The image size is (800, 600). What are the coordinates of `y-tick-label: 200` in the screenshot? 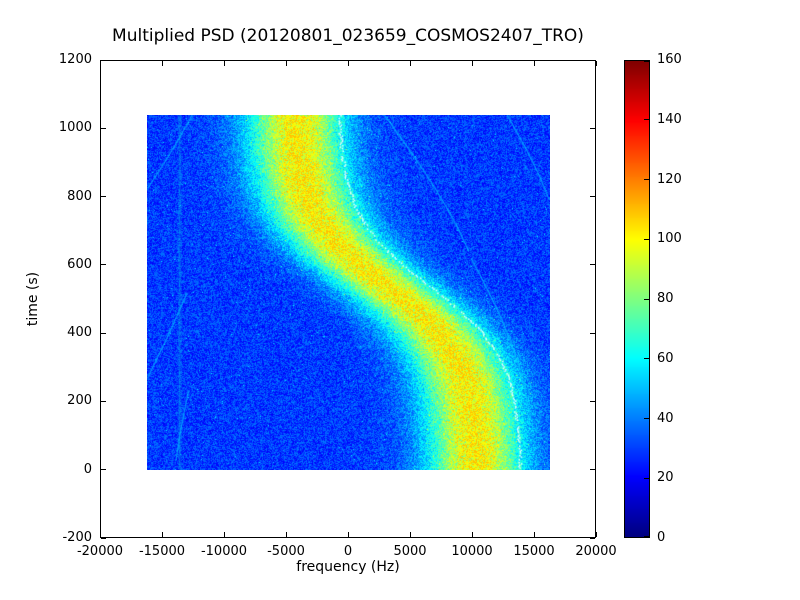 It's located at (79, 401).